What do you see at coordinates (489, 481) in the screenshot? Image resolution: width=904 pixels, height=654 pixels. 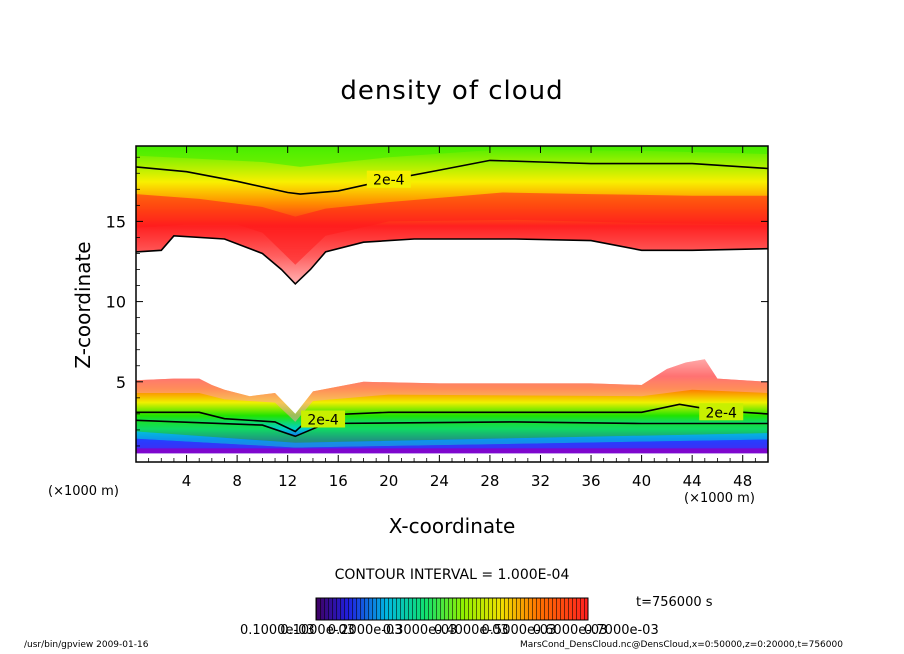 I see `x-tick-label: 28` at bounding box center [489, 481].